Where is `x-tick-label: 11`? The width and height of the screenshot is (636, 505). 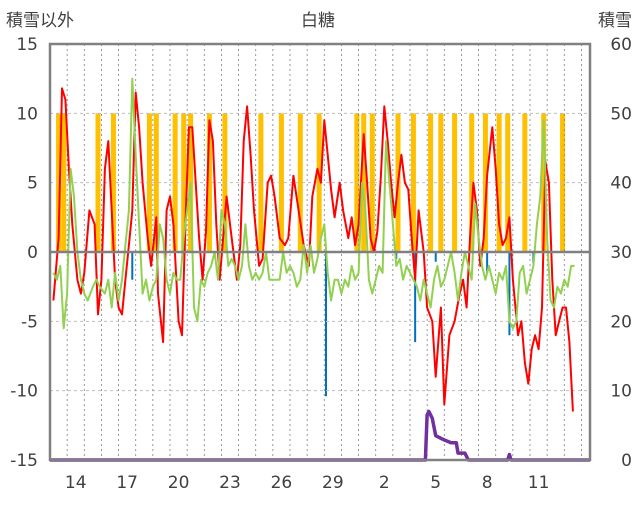
x-tick-label: 11 is located at coordinates (539, 483).